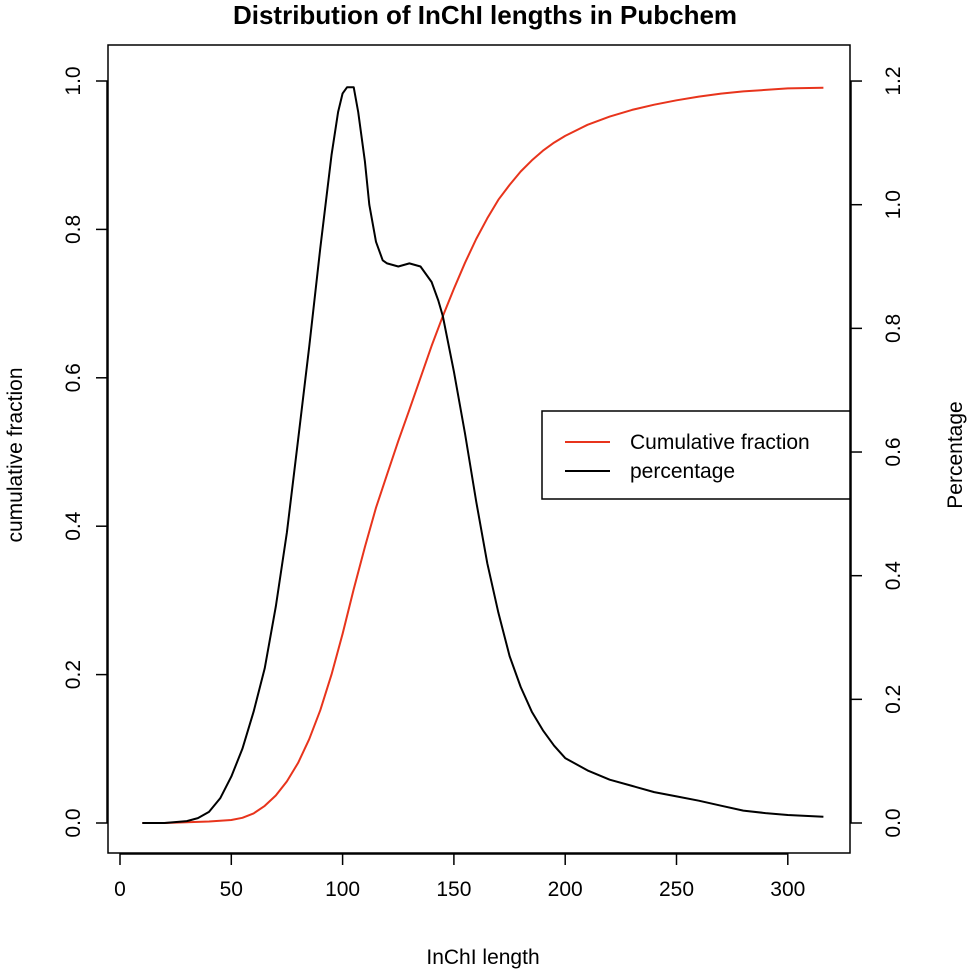  What do you see at coordinates (85, 452) in the screenshot?
I see `y-axis-left: 0.0 0.2 0.4 0.6 0.8 1.0` at bounding box center [85, 452].